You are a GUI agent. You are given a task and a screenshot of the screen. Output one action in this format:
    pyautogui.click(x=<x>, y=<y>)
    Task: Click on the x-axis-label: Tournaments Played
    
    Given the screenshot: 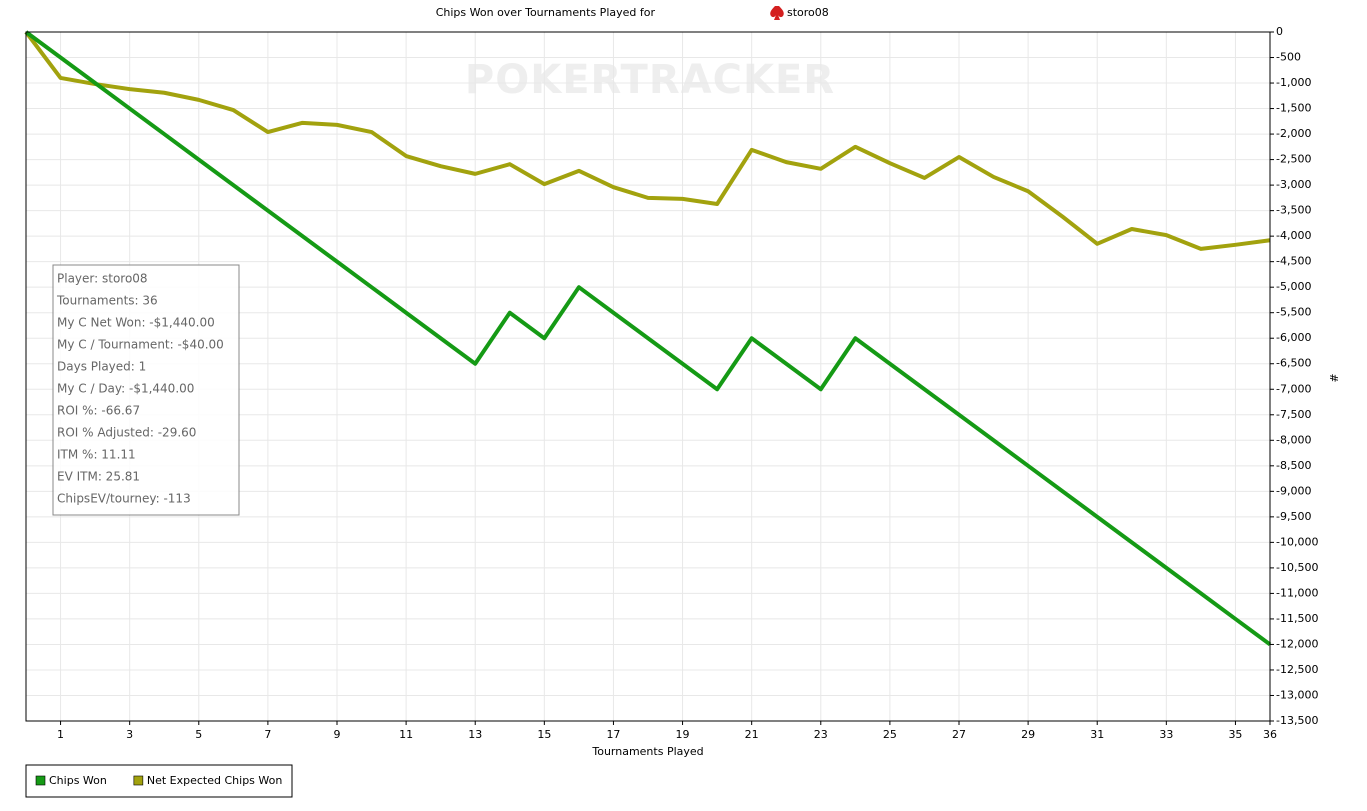 What is the action you would take?
    pyautogui.click(x=647, y=751)
    